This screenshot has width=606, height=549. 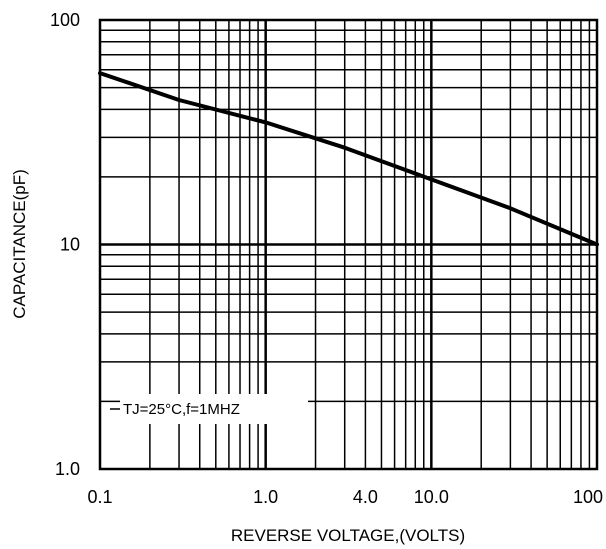 What do you see at coordinates (348, 535) in the screenshot?
I see `x-axis-title: REVERSE VOLTAGE,(VOLTS)` at bounding box center [348, 535].